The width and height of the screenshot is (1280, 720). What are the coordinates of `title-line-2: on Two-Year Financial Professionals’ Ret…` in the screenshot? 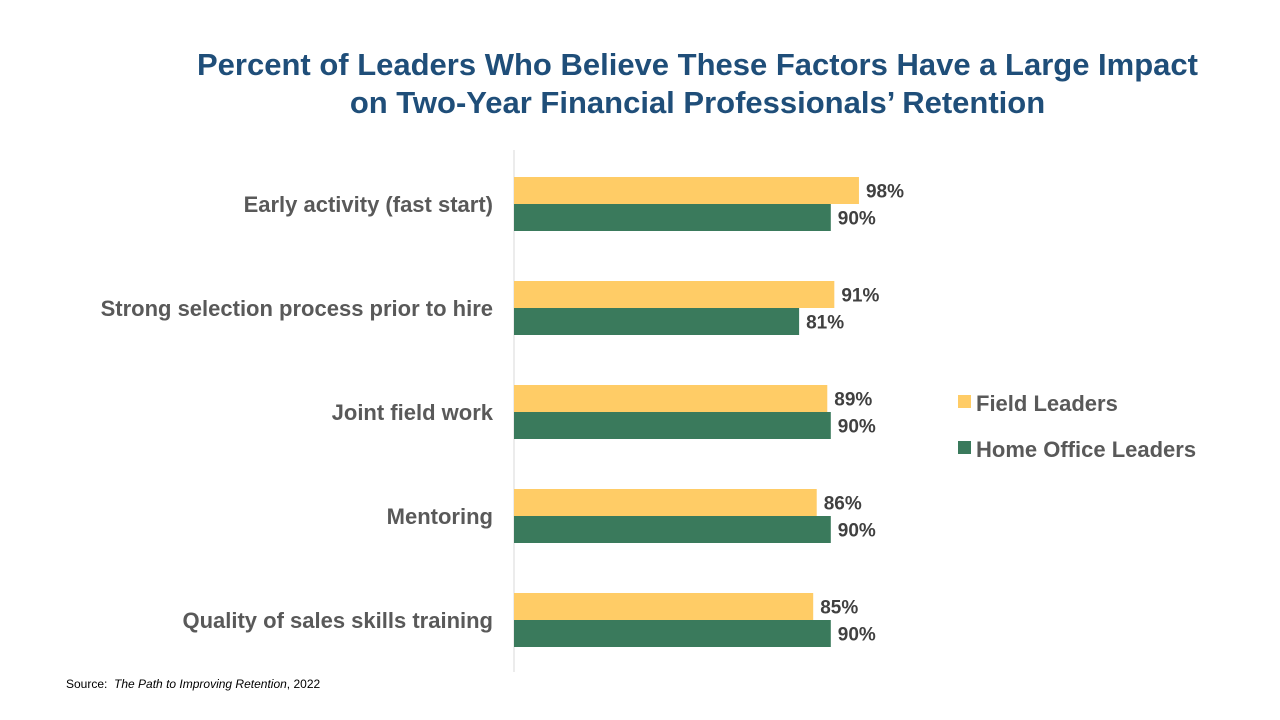 It's located at (697, 102).